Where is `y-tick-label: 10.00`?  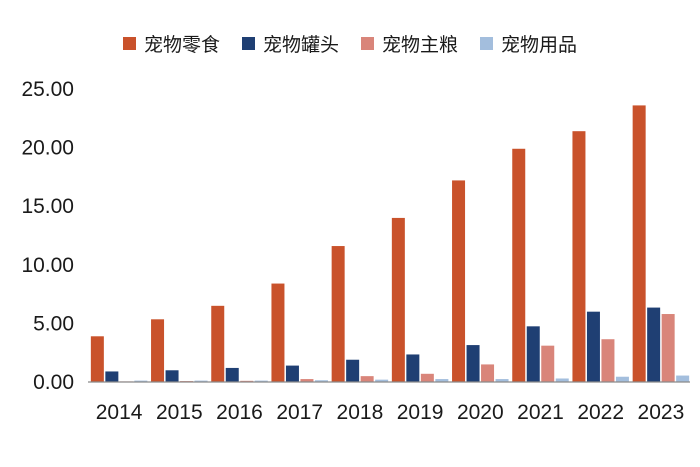 y-tick-label: 10.00 is located at coordinates (47, 265).